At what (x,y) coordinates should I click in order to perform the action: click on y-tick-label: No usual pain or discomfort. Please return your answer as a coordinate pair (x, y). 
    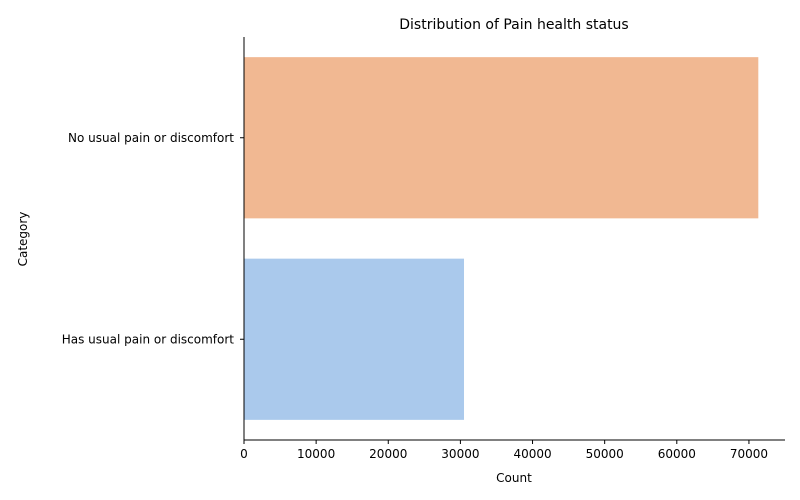
    Looking at the image, I should click on (151, 138).